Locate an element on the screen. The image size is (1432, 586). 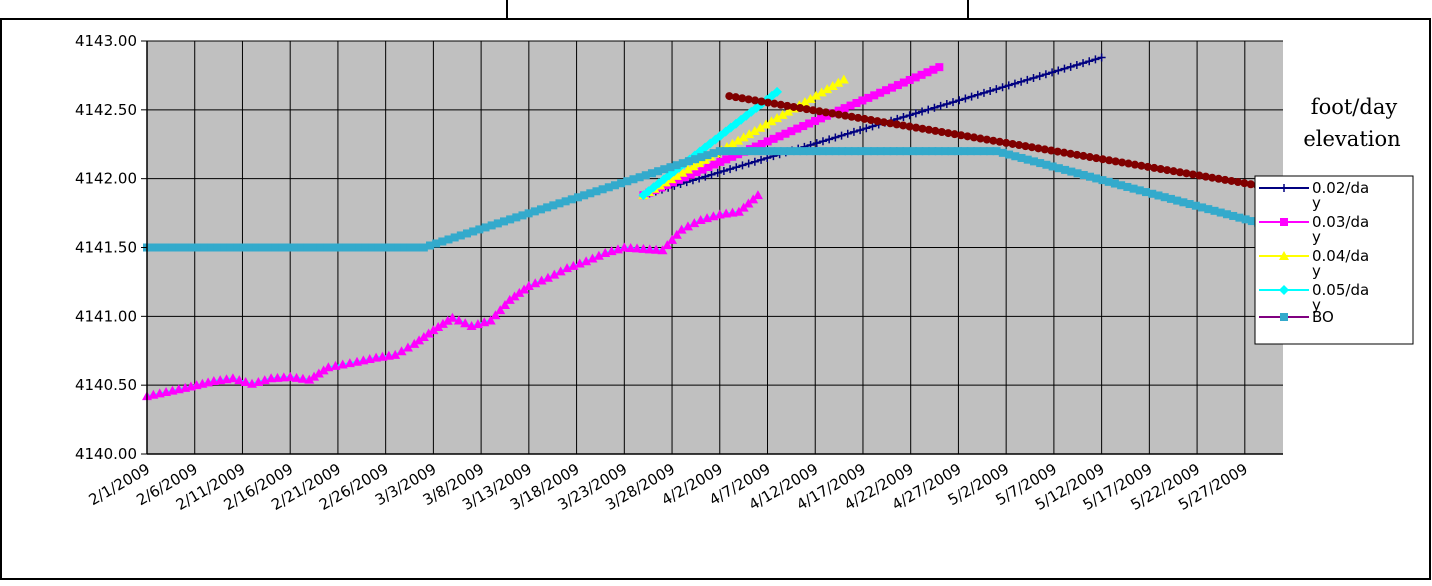
y-tick-label: 4140.50 is located at coordinates (106, 385).